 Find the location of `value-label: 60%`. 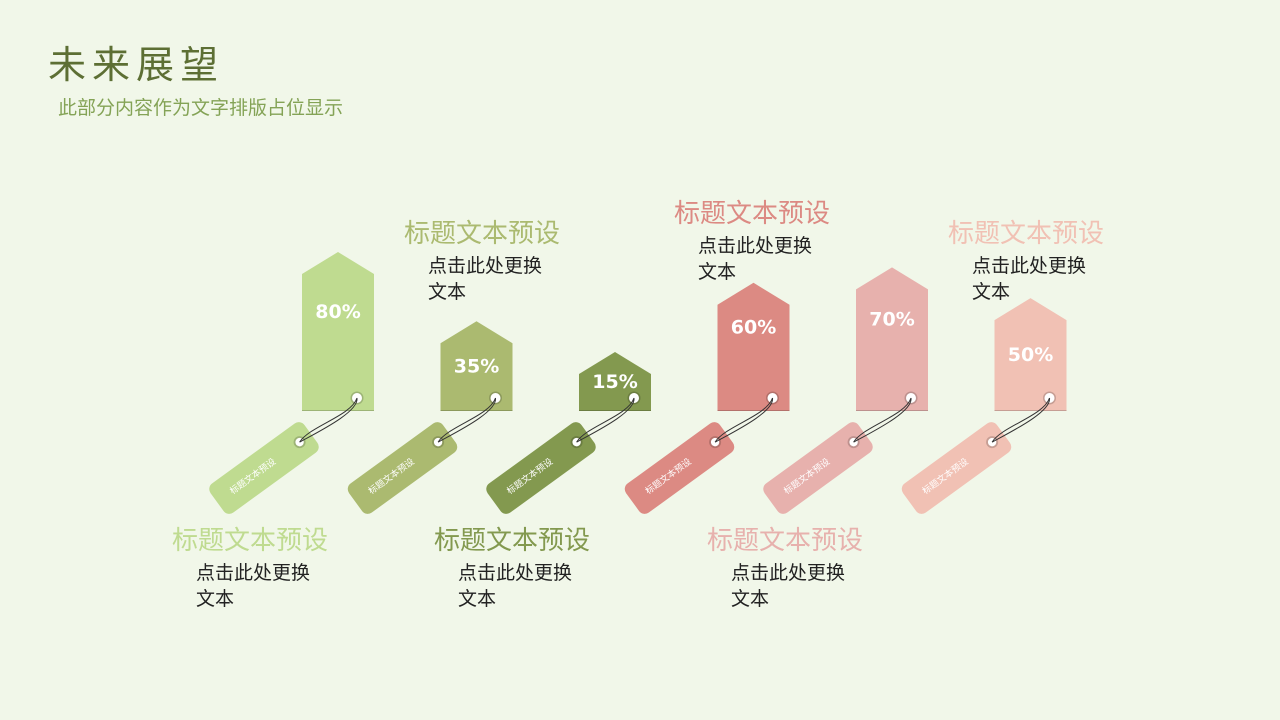

value-label: 60% is located at coordinates (753, 327).